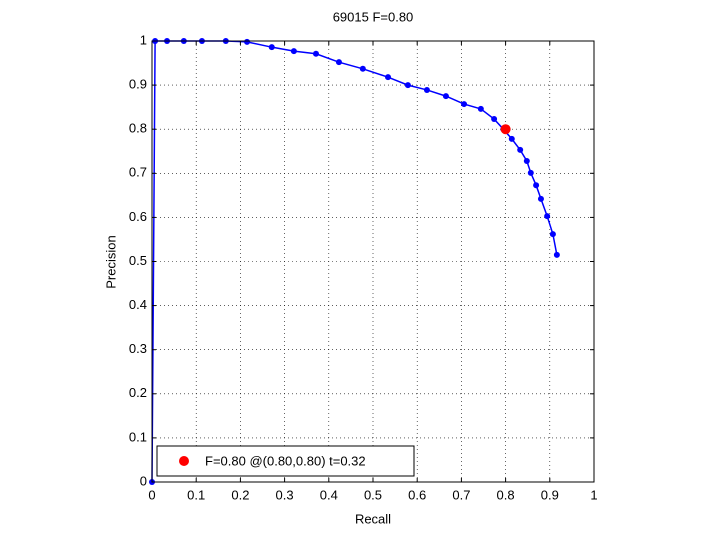  What do you see at coordinates (143, 480) in the screenshot?
I see `y-tick-label: 0` at bounding box center [143, 480].